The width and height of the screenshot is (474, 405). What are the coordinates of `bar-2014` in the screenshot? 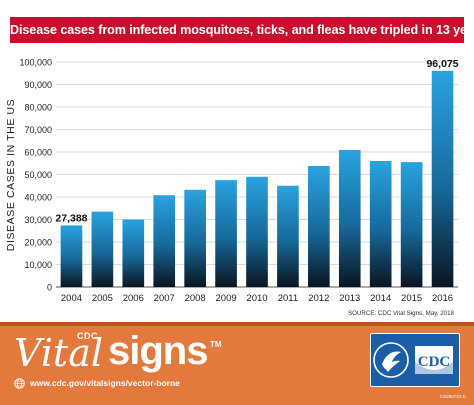 It's located at (380, 224).